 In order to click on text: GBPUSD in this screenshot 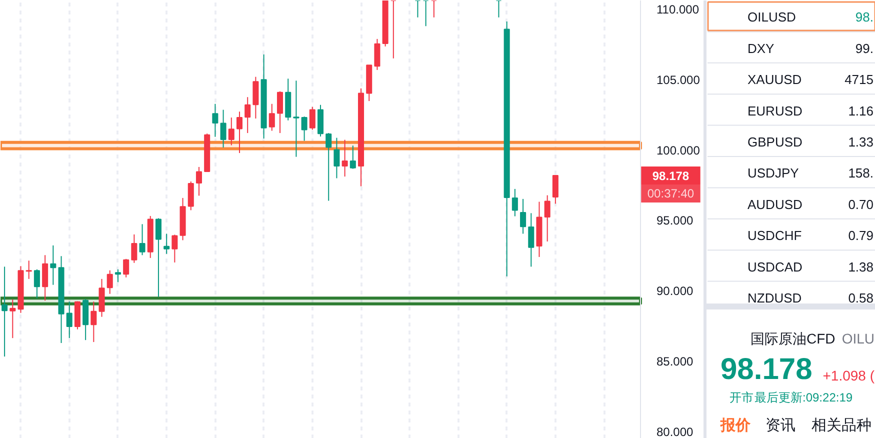, I will do `click(775, 142)`.